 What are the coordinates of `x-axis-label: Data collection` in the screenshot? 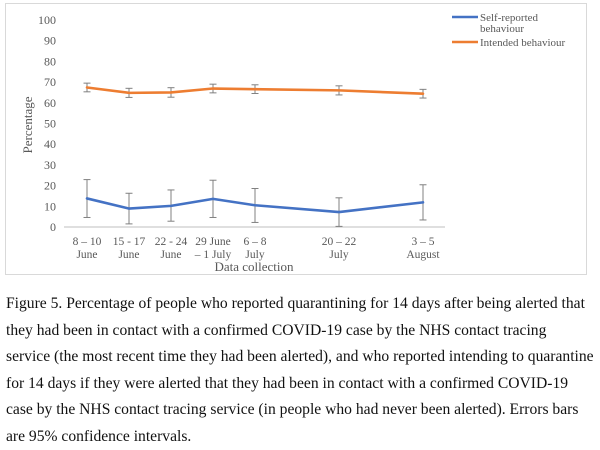 It's located at (254, 266).